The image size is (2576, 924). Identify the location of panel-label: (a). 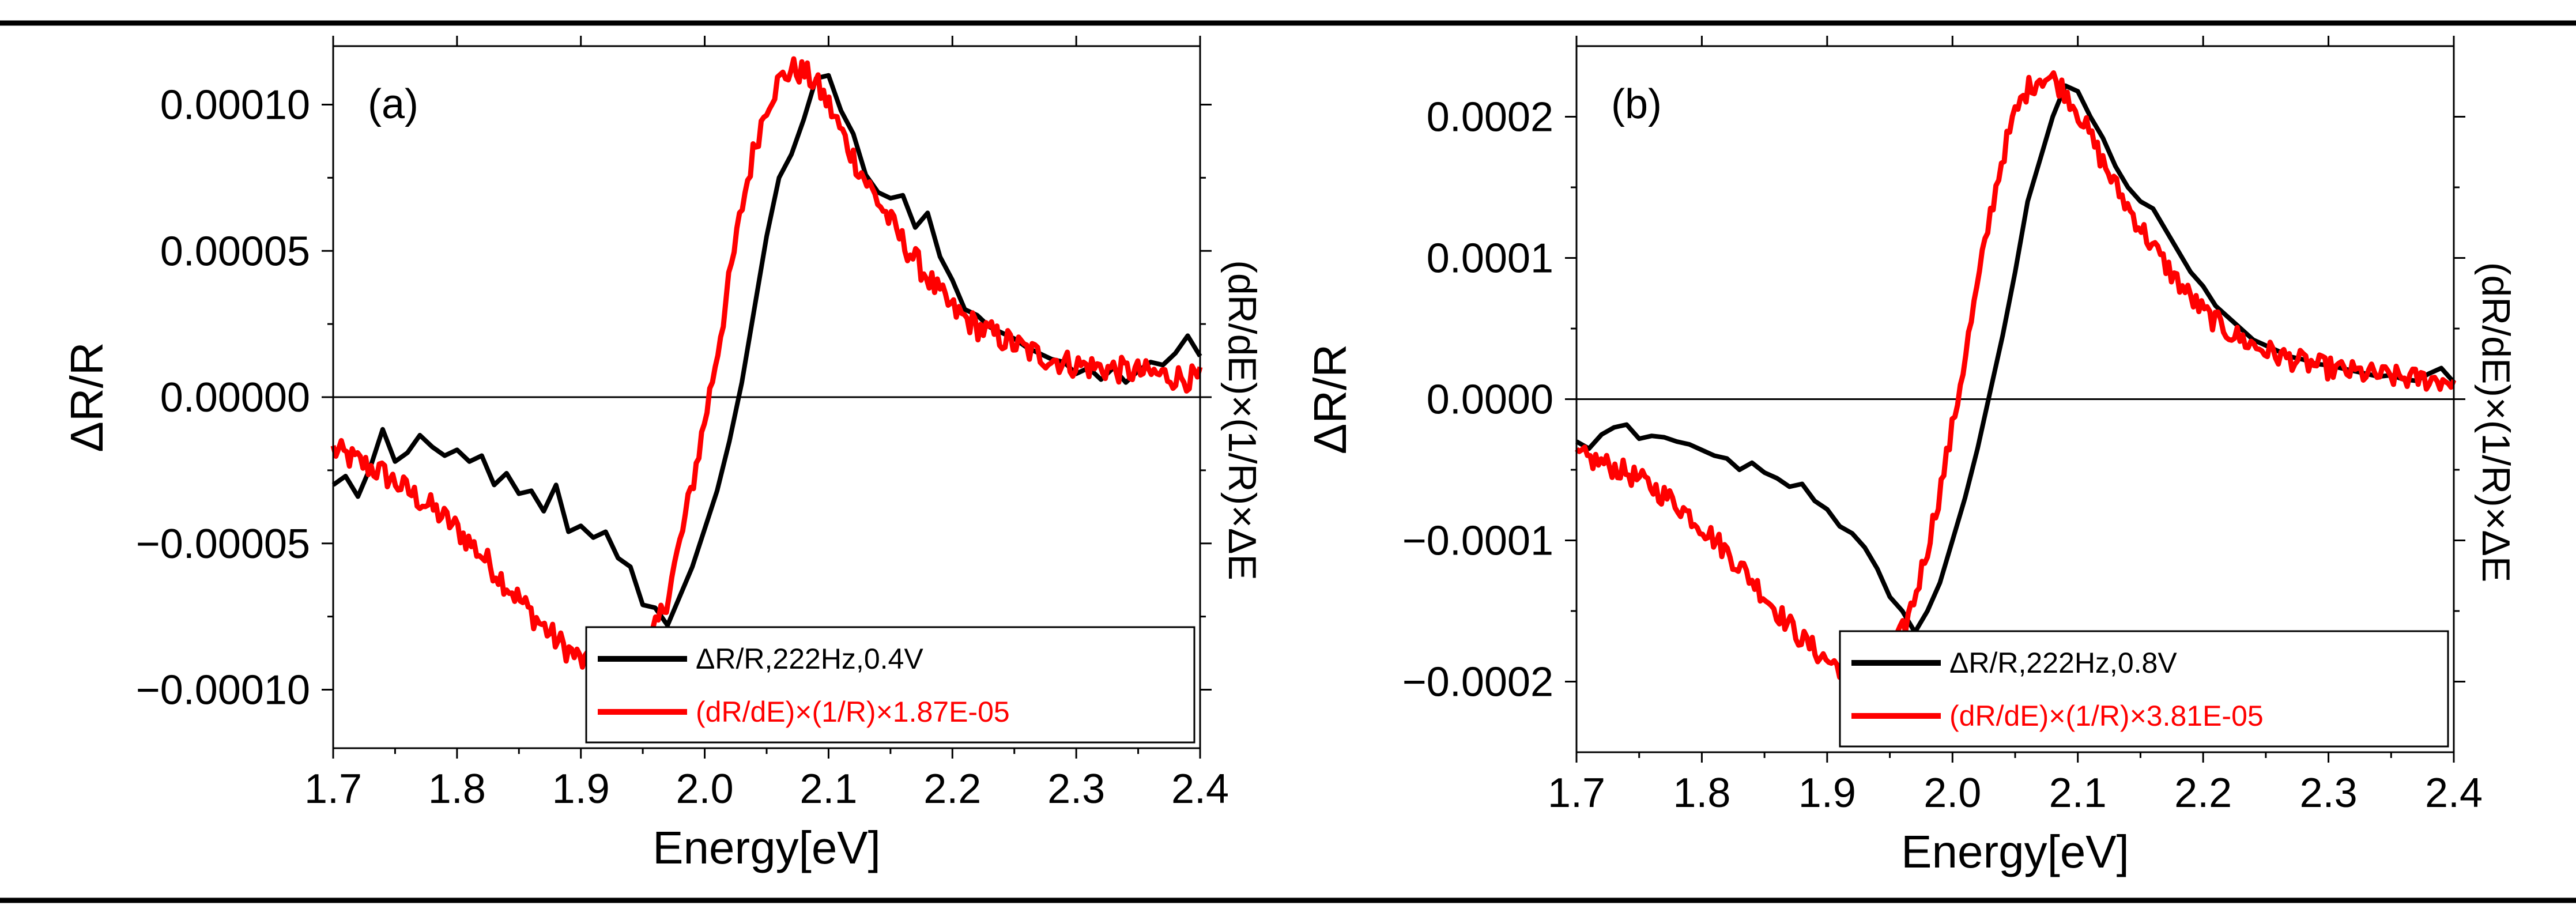
(393, 104).